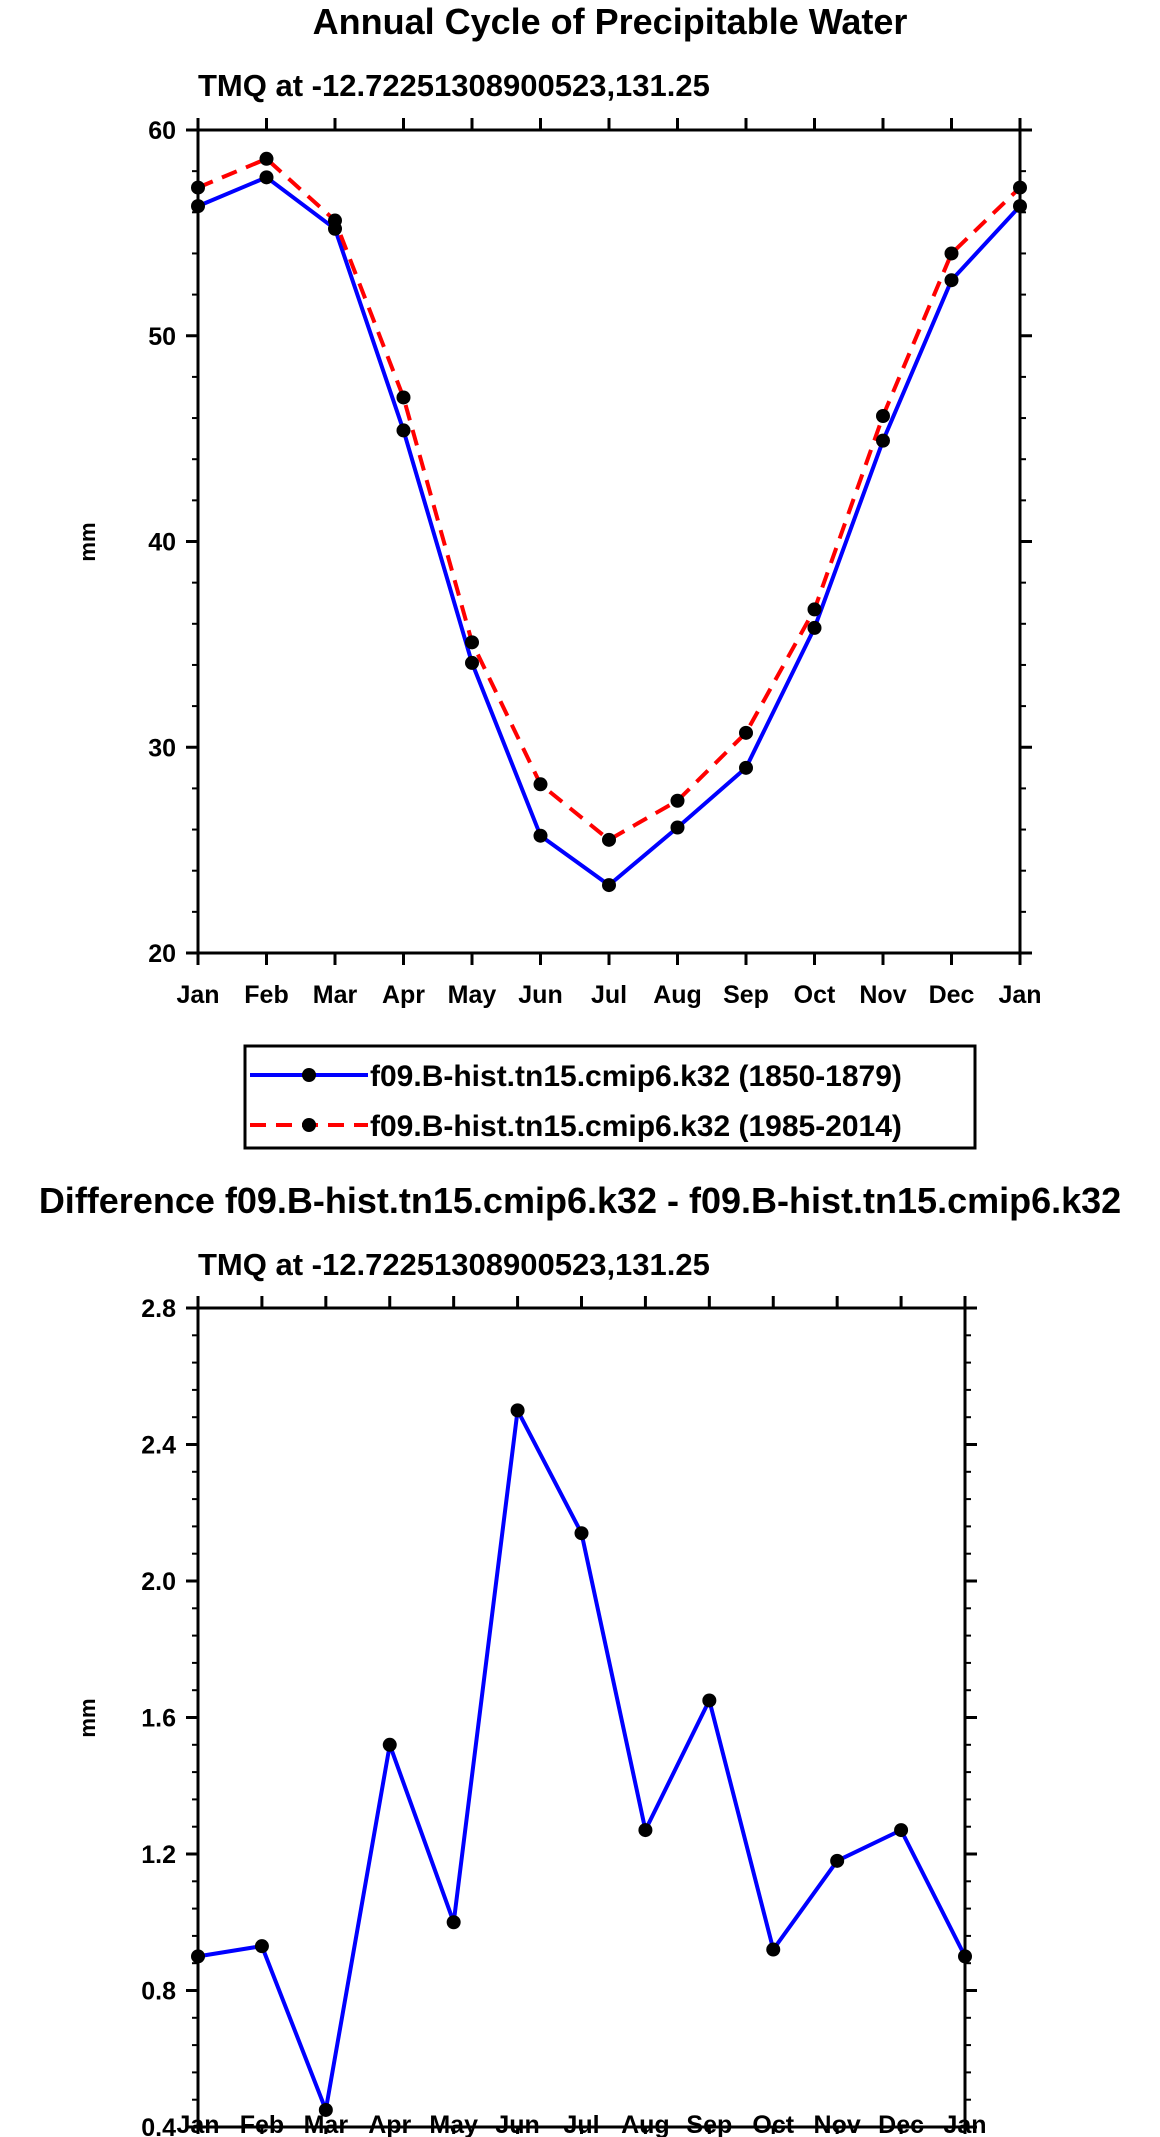  I want to click on chart1-xtick-label: Dec, so click(952, 995).